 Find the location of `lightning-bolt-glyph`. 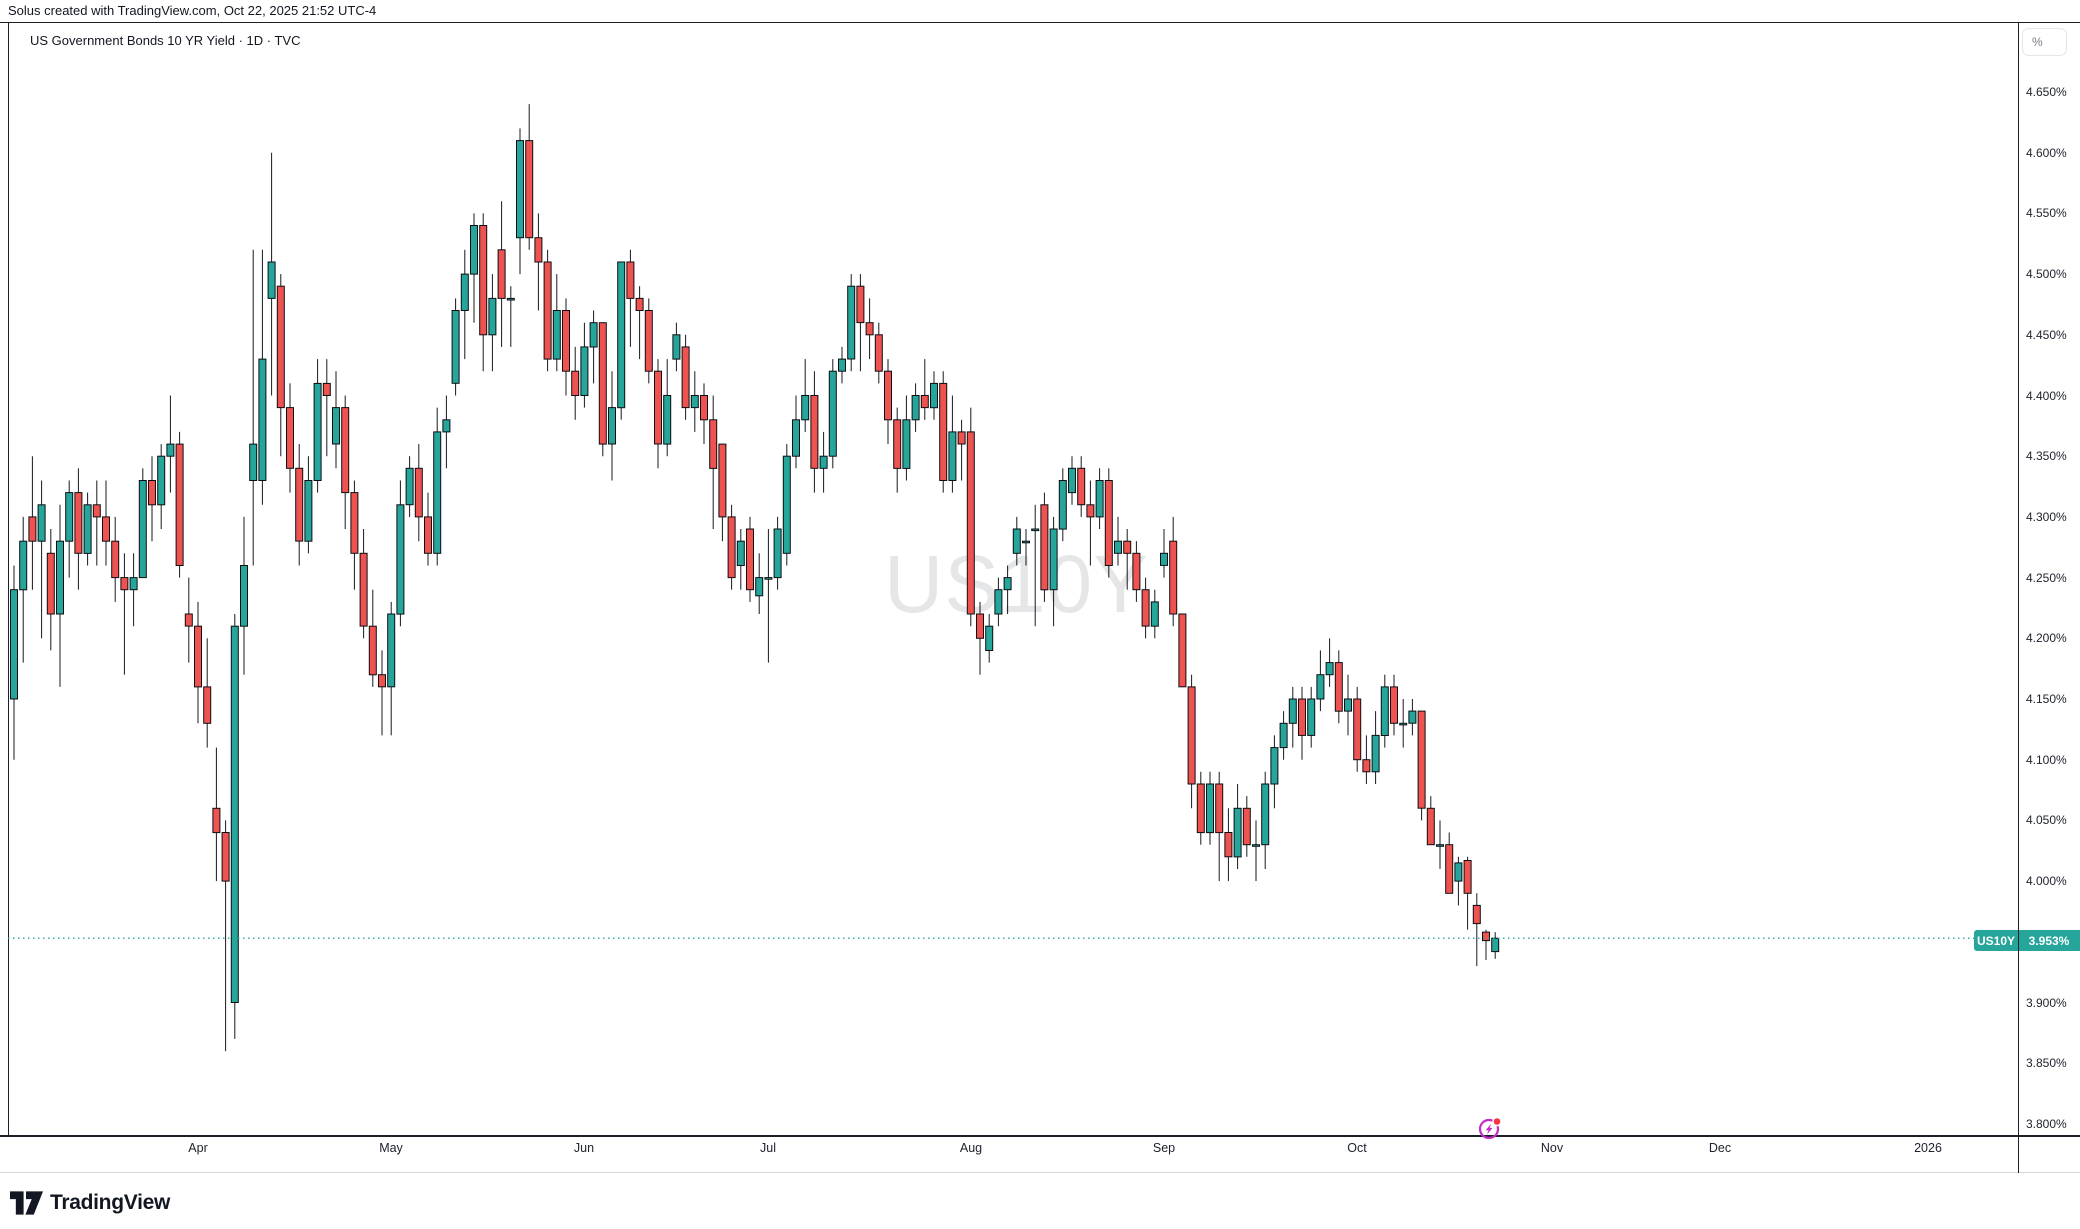

lightning-bolt-glyph is located at coordinates (1489, 1129).